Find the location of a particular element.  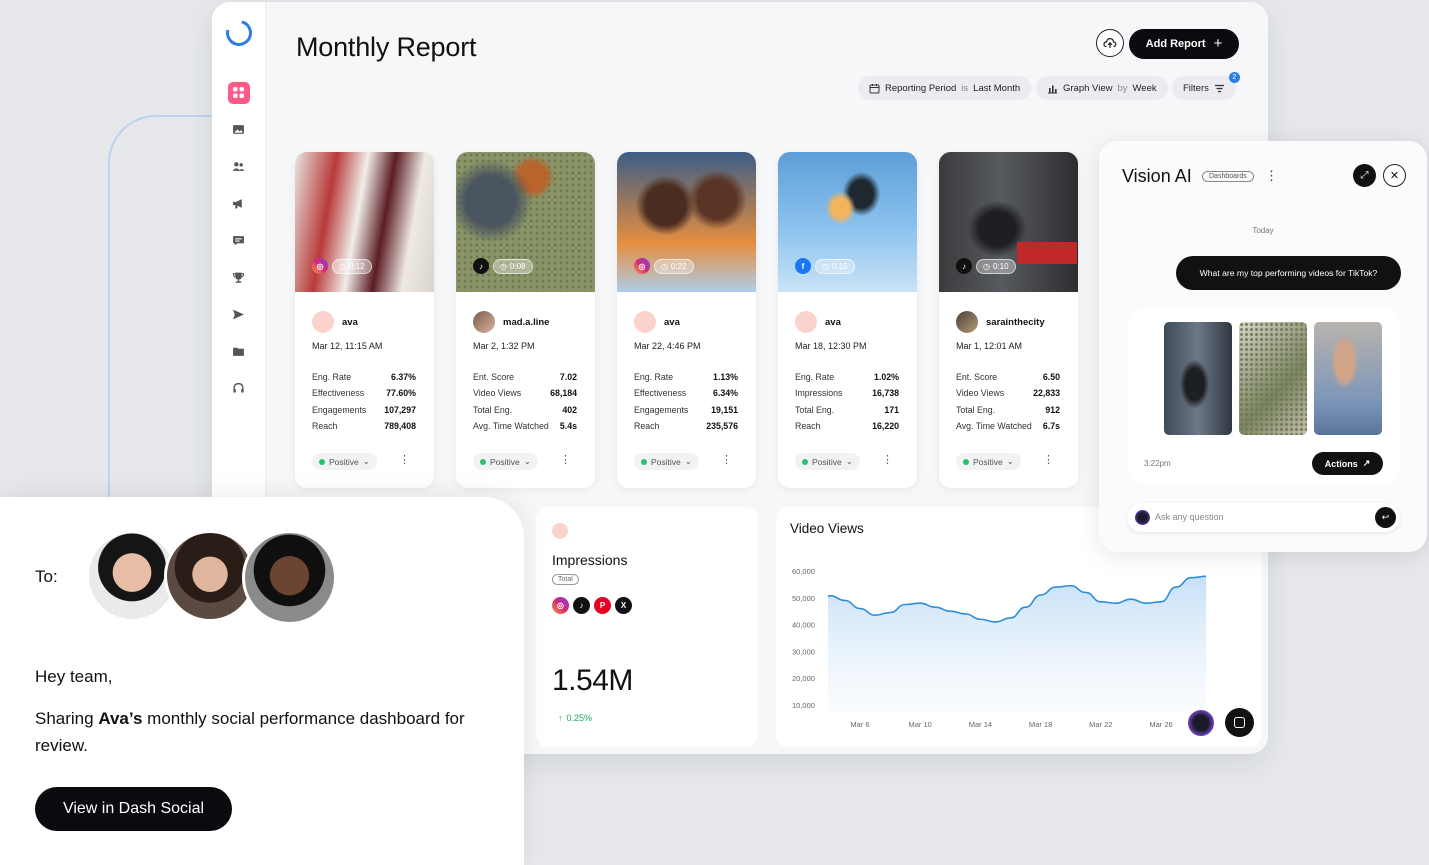

send-message-button: ↩ is located at coordinates (1385, 517).